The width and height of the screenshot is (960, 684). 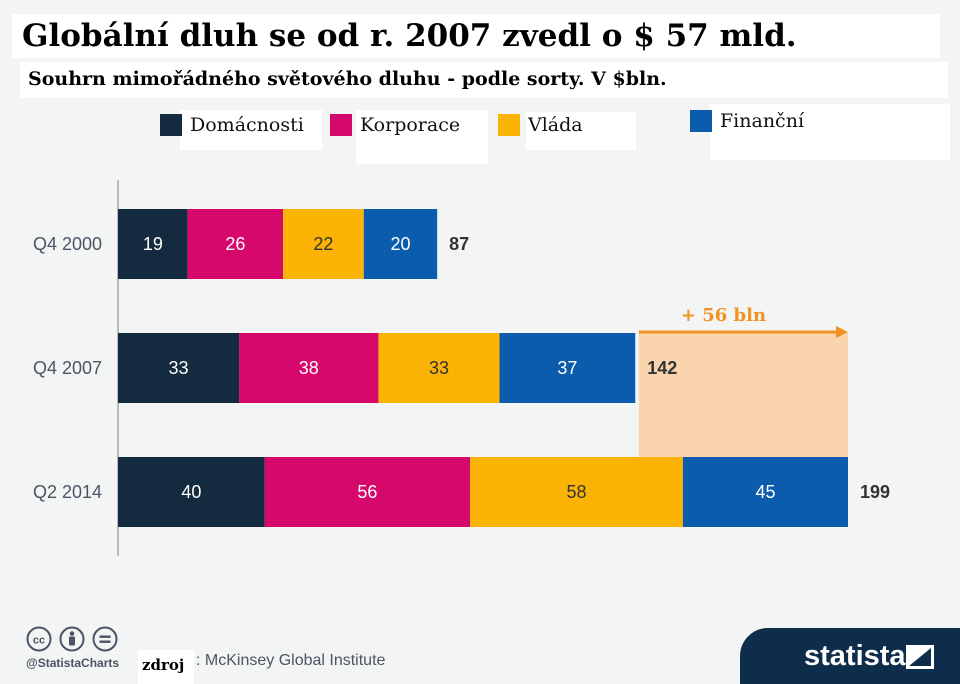 I want to click on total-label: 87, so click(x=459, y=244).